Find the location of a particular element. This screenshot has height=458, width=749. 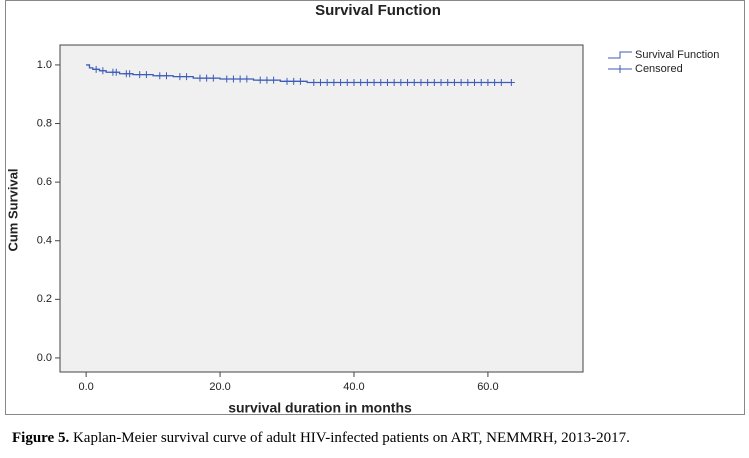

y-tick-label: 0.4 is located at coordinates (44, 241).